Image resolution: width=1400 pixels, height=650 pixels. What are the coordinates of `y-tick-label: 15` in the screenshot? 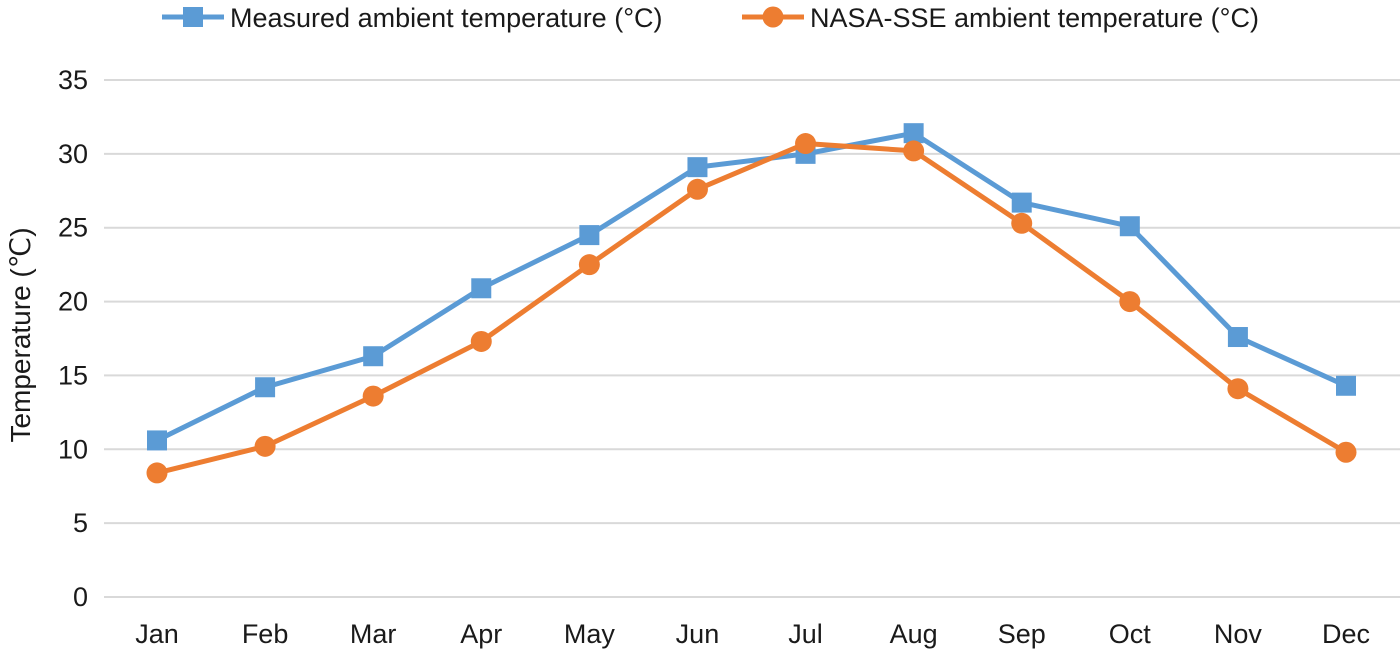 It's located at (73, 375).